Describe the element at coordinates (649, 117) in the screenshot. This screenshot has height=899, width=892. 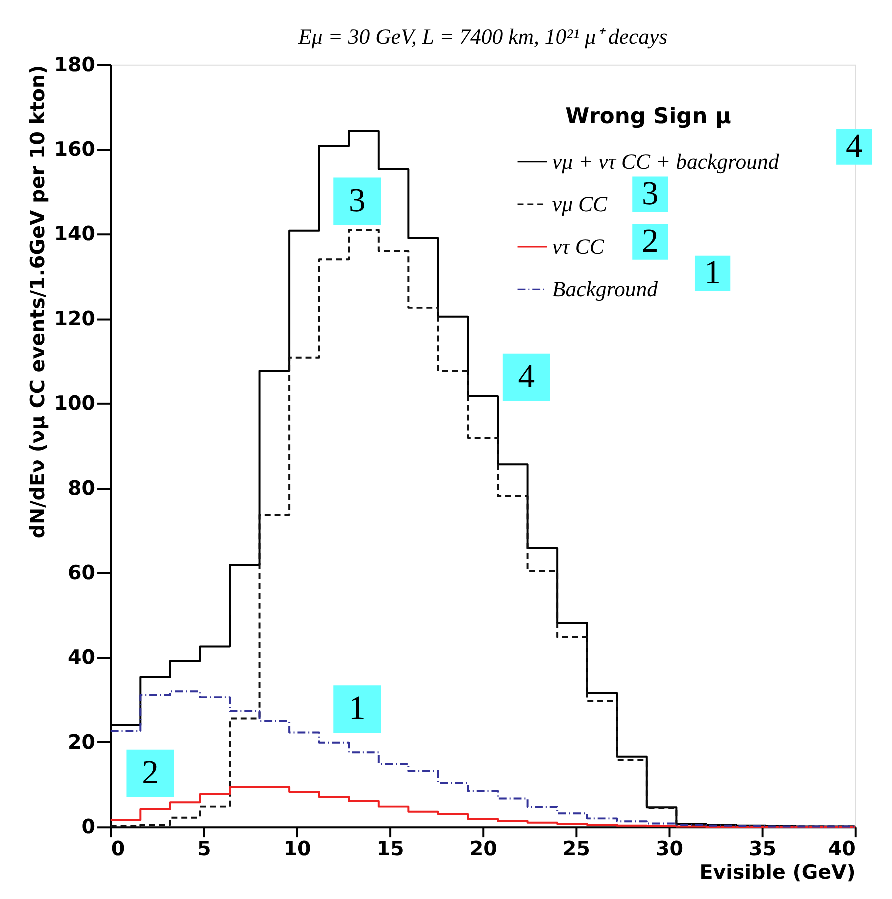
I see `legend-title: Wrong Sign μ` at that location.